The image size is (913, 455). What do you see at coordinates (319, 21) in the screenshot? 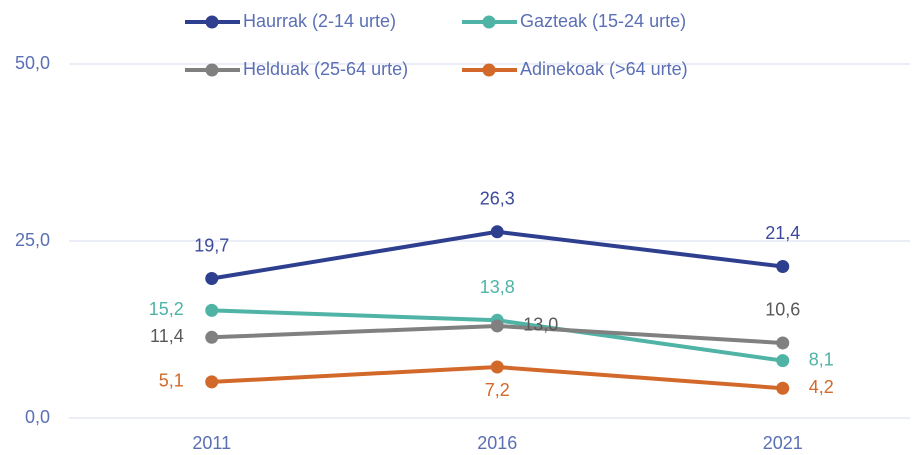
I see `legend-label: Haurrak (2-14 urte)` at bounding box center [319, 21].